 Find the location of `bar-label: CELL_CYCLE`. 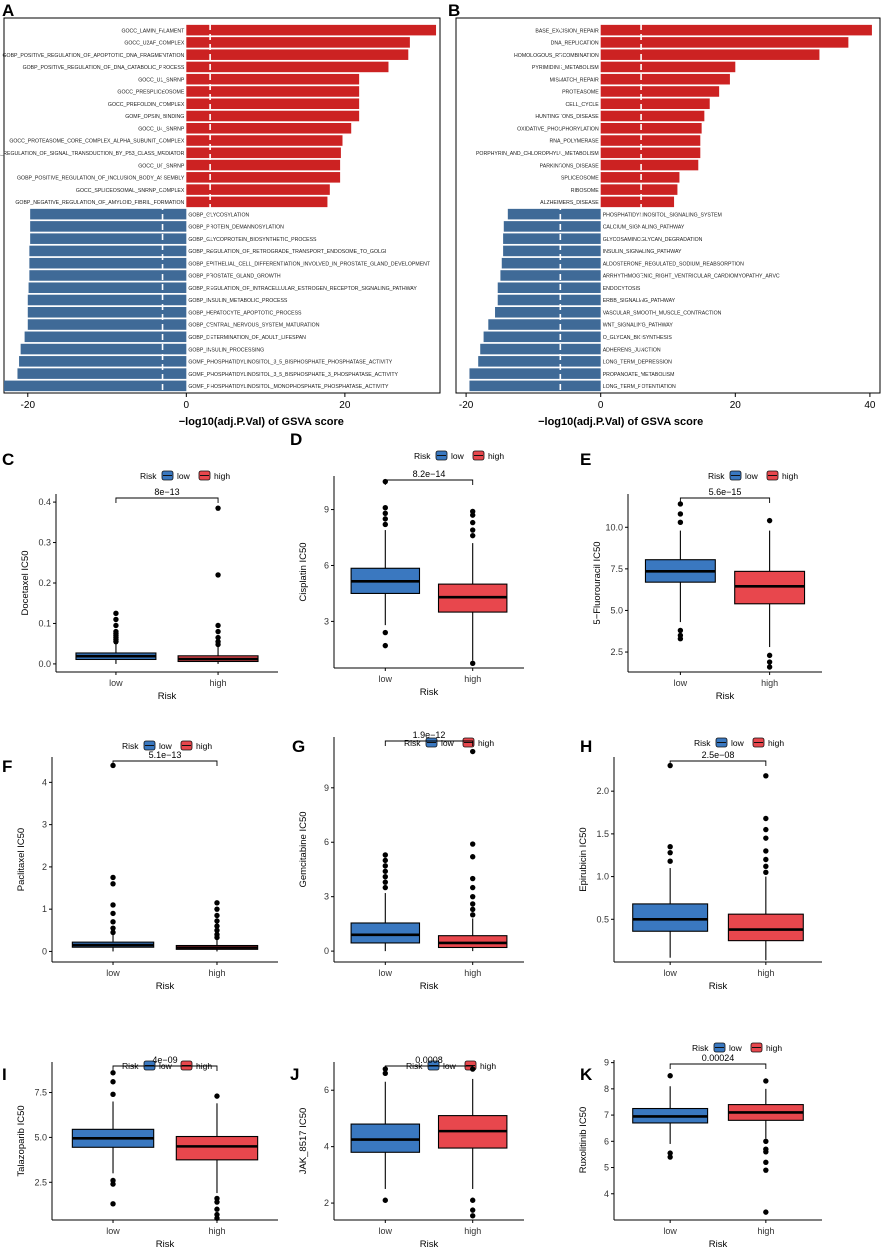

bar-label: CELL_CYCLE is located at coordinates (583, 105).